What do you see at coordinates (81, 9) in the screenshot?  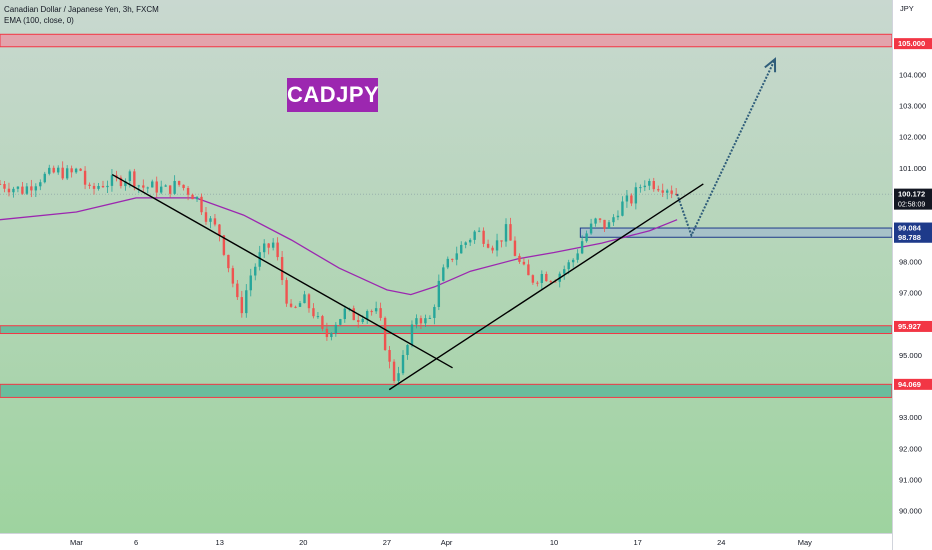 I see `symbol-title: Canadian Dollar / Japanese Yen, 3h, FXCM` at bounding box center [81, 9].